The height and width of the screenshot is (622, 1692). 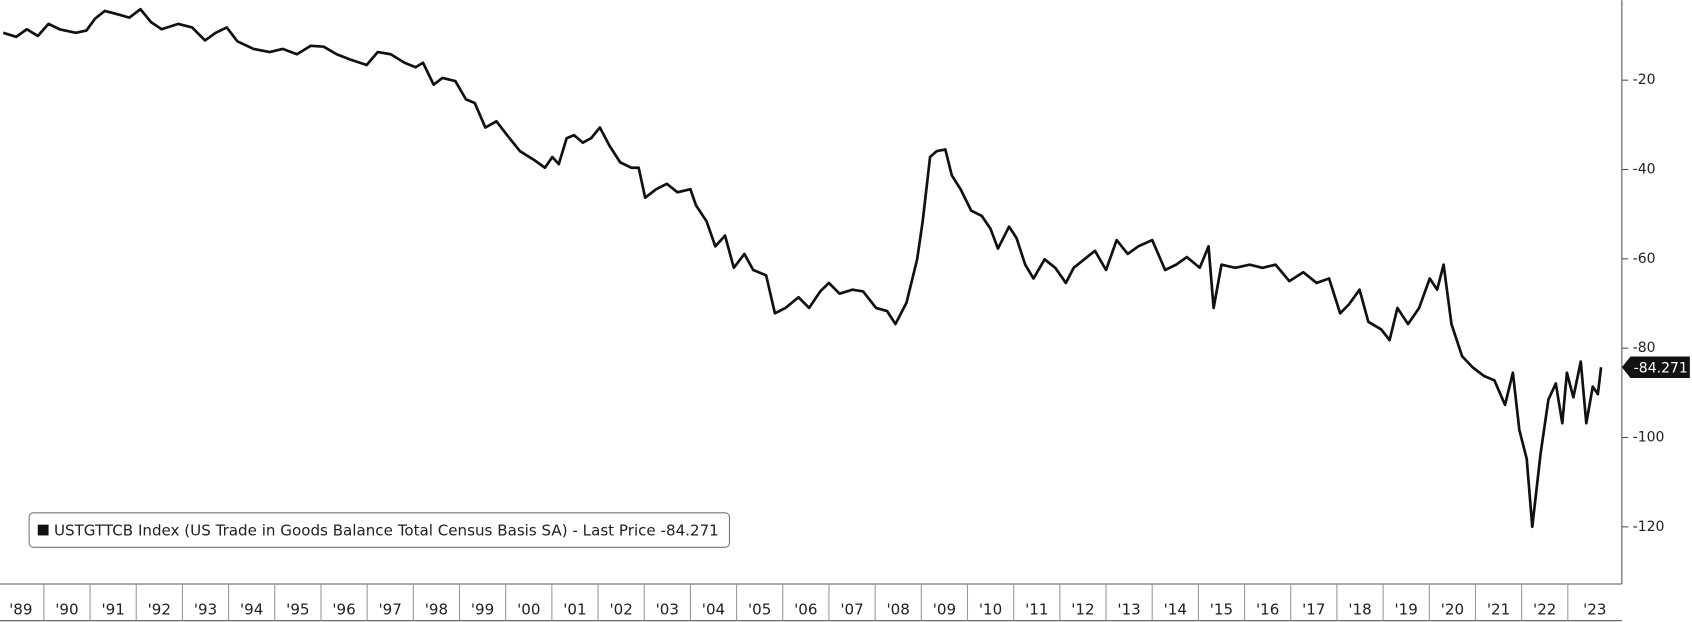 What do you see at coordinates (1594, 609) in the screenshot?
I see `x-tick-label: '23` at bounding box center [1594, 609].